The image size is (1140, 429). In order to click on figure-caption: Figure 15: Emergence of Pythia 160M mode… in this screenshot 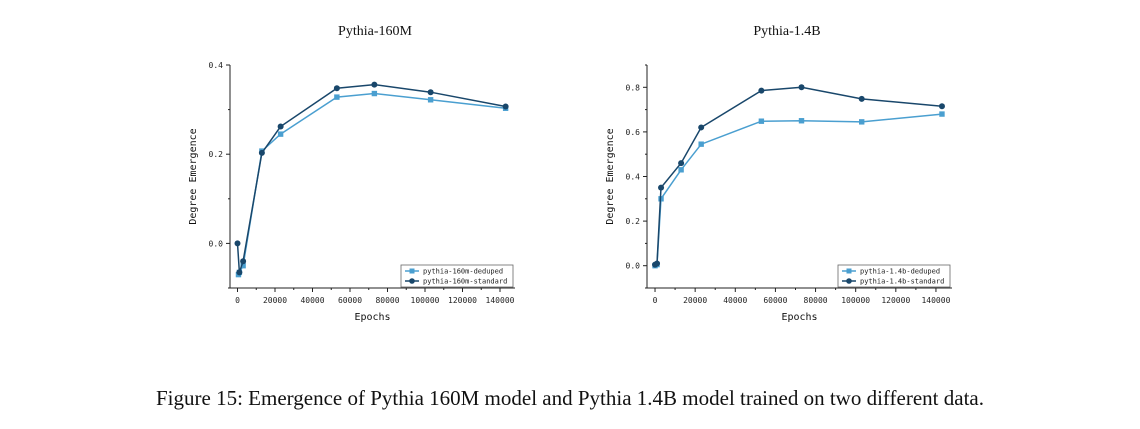, I will do `click(570, 398)`.